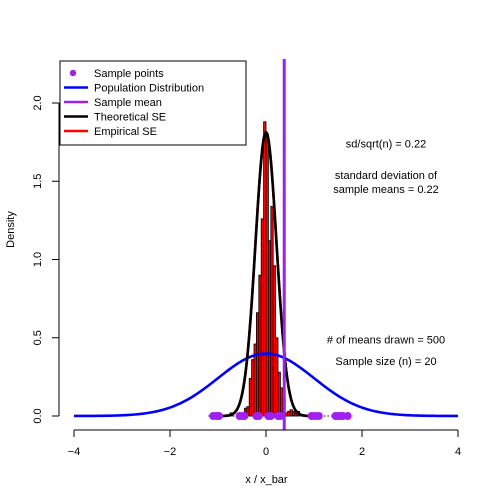 Image resolution: width=504 pixels, height=504 pixels. Describe the element at coordinates (11, 229) in the screenshot. I see `y-axis-label: Density` at that location.